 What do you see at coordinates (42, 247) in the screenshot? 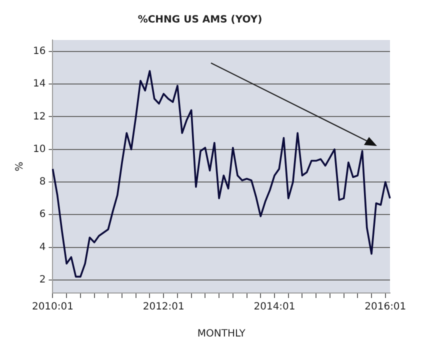
I see `y-tick-label: 4` at bounding box center [42, 247].